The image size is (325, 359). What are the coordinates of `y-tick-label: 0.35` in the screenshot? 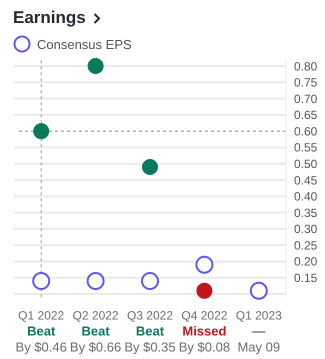 It's located at (306, 213).